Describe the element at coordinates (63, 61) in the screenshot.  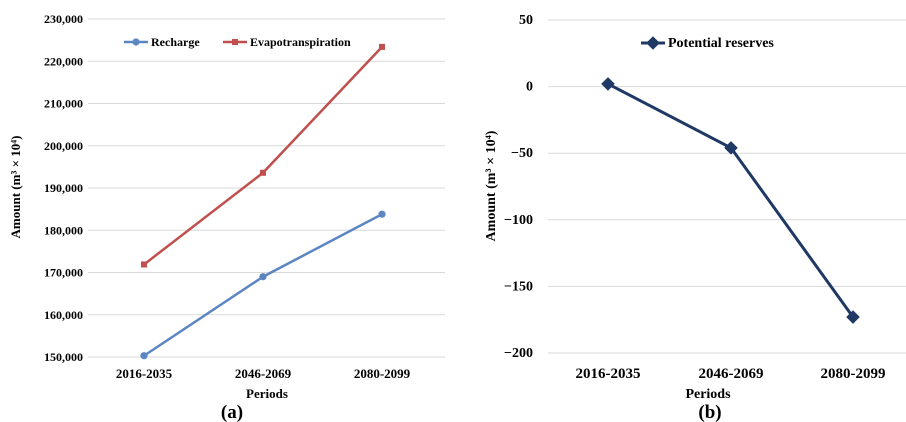
I see `panel-a-y-tick-label: 220,000` at that location.